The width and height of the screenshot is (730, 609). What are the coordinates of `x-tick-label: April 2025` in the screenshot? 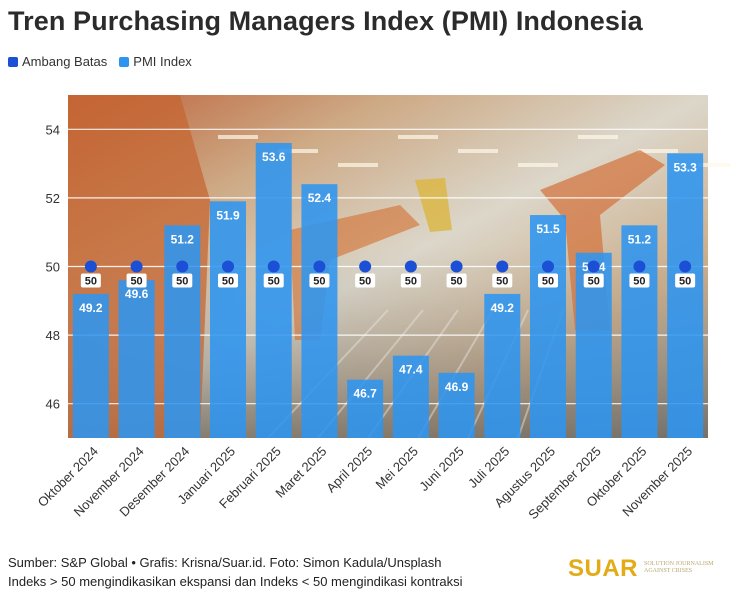 It's located at (349, 470).